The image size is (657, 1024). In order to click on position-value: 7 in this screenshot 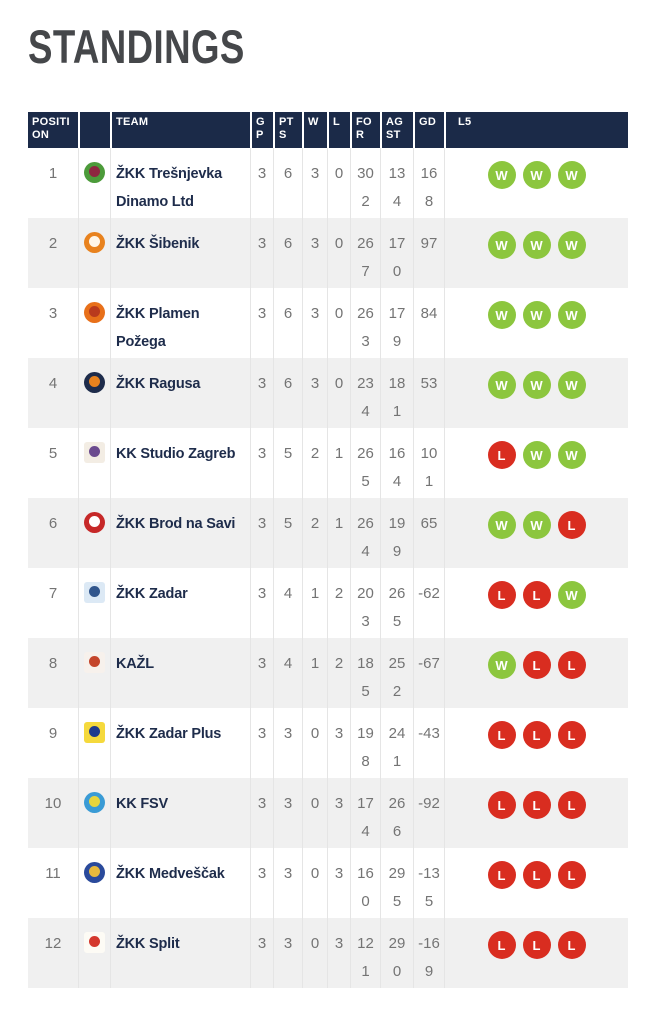, I will do `click(53, 593)`.